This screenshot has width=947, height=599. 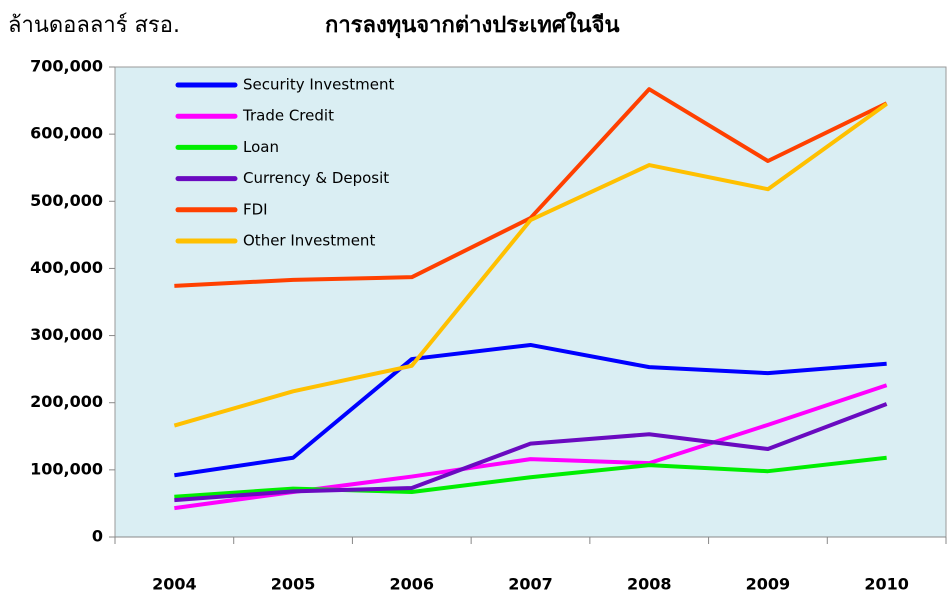 I want to click on legend-label: Trade Credit, so click(x=288, y=116).